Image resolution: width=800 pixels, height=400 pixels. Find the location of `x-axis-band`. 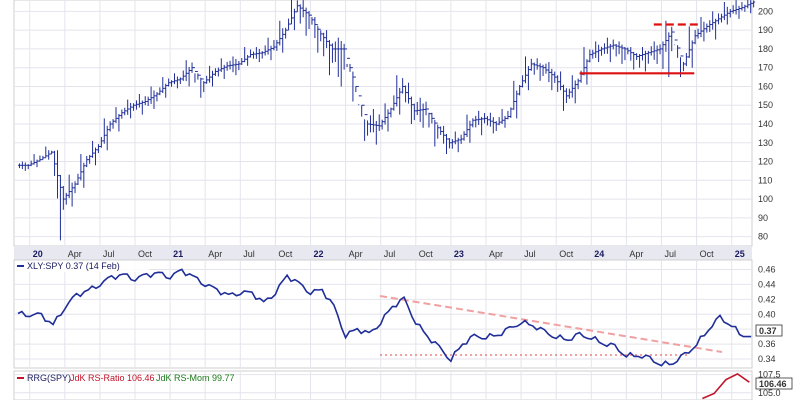

x-axis-band is located at coordinates (383, 253).